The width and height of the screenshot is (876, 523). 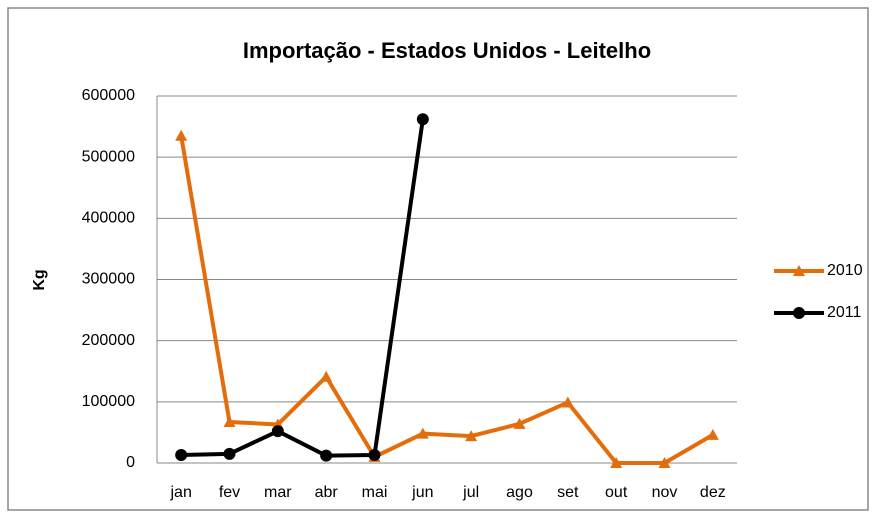 I want to click on y-tick-label: 300000, so click(x=108, y=279).